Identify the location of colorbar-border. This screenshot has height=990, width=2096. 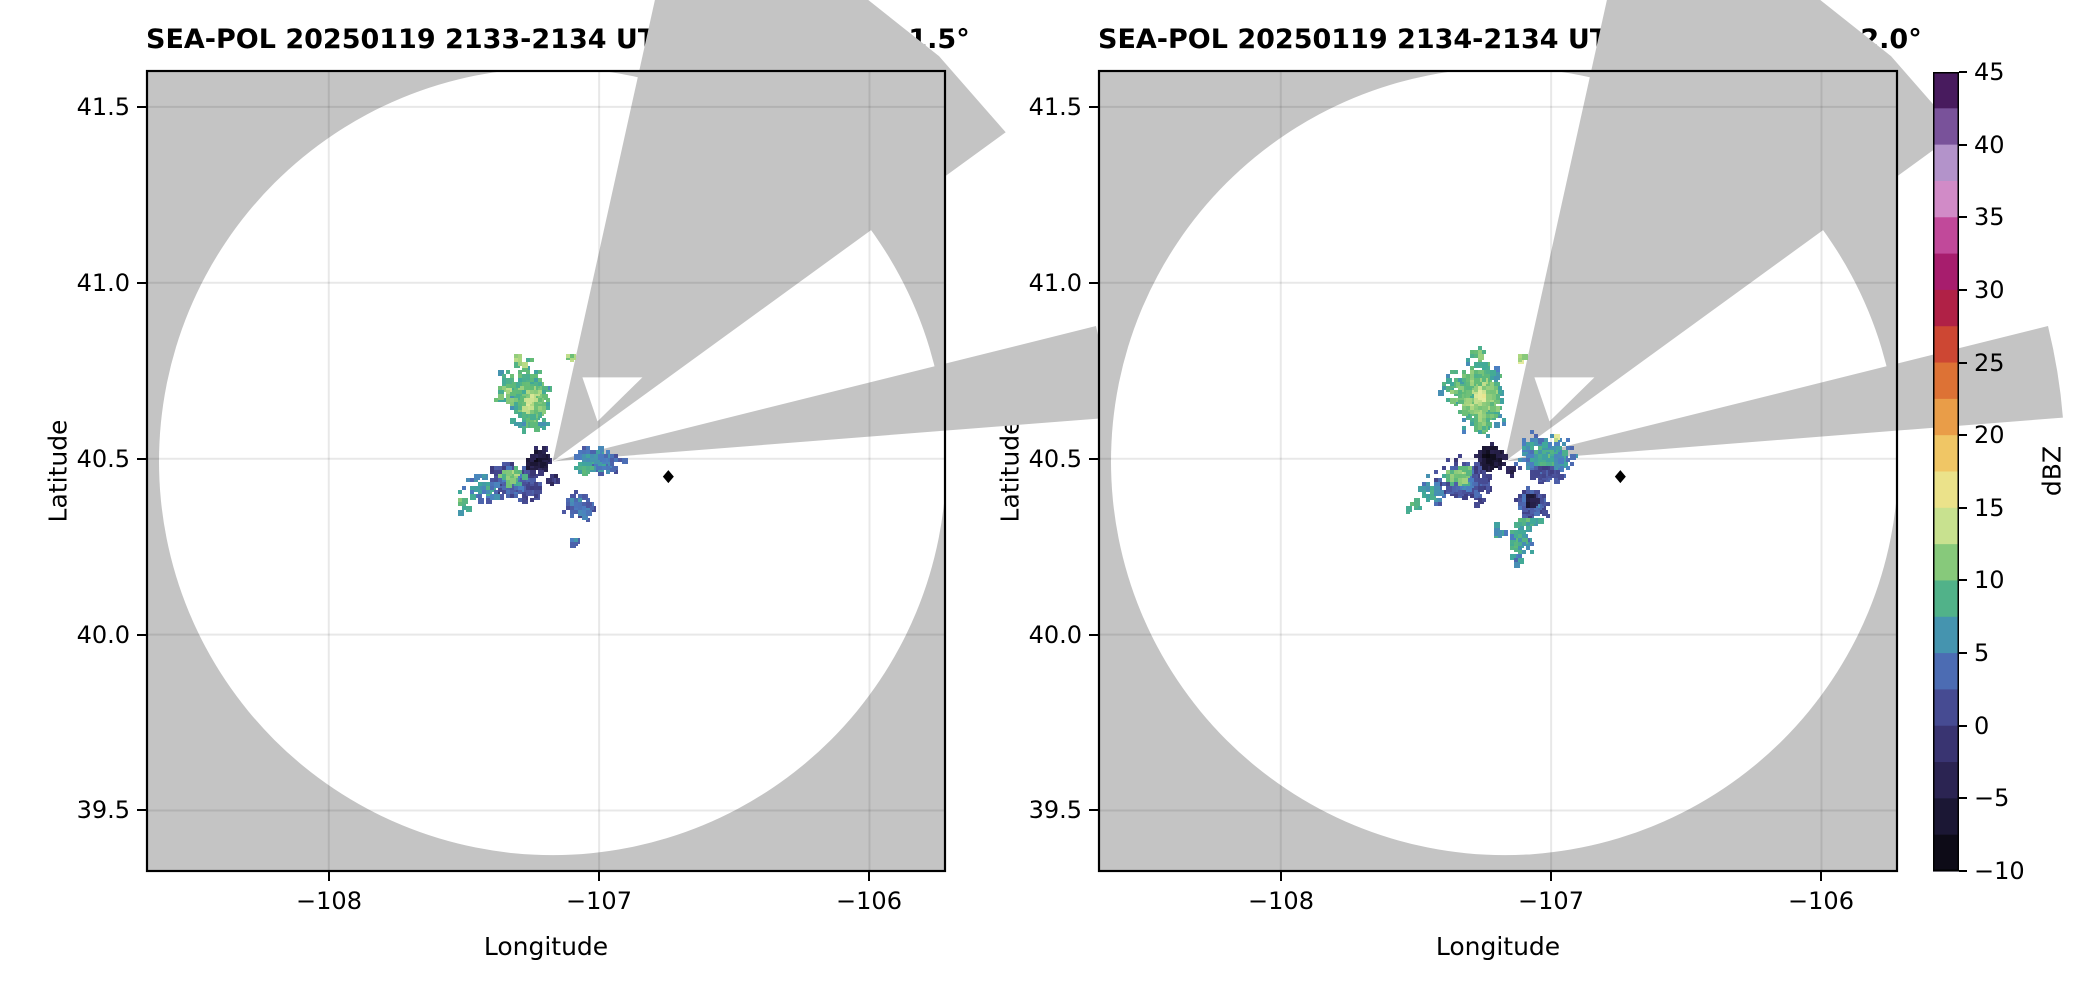
(1946, 471).